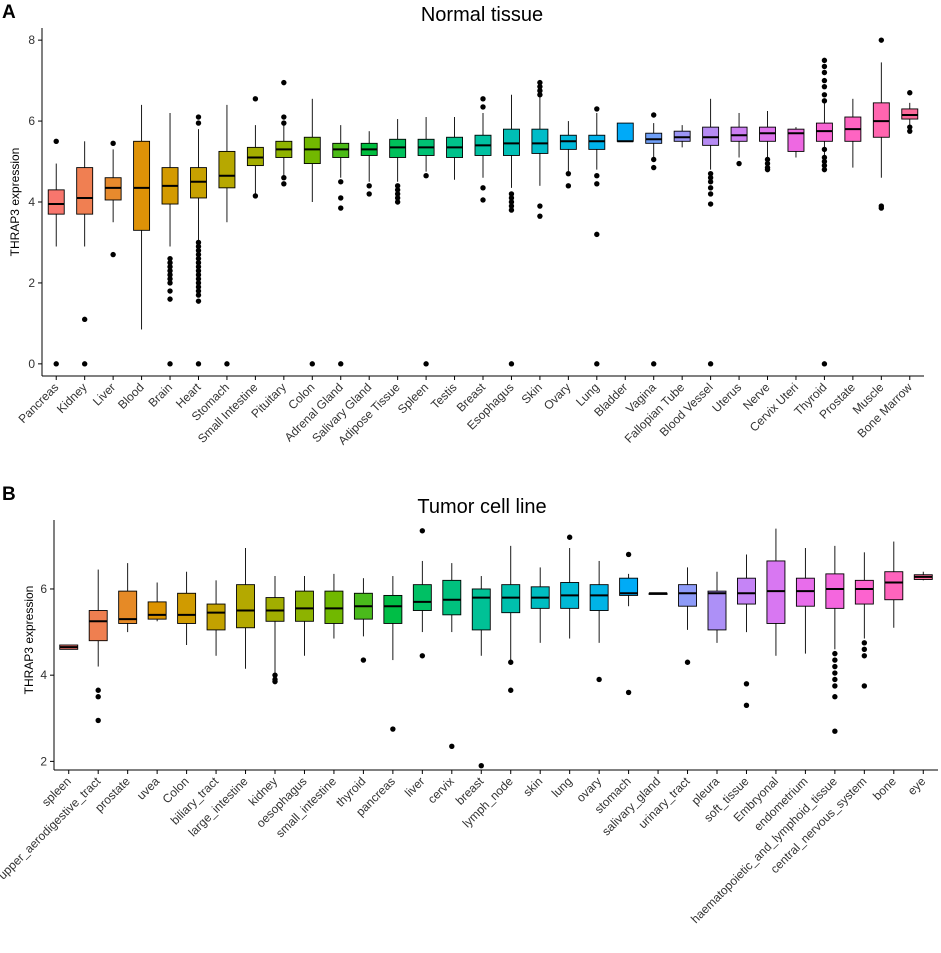 The image size is (941, 953). Describe the element at coordinates (511, 230) in the screenshot. I see `box-esophagus` at that location.